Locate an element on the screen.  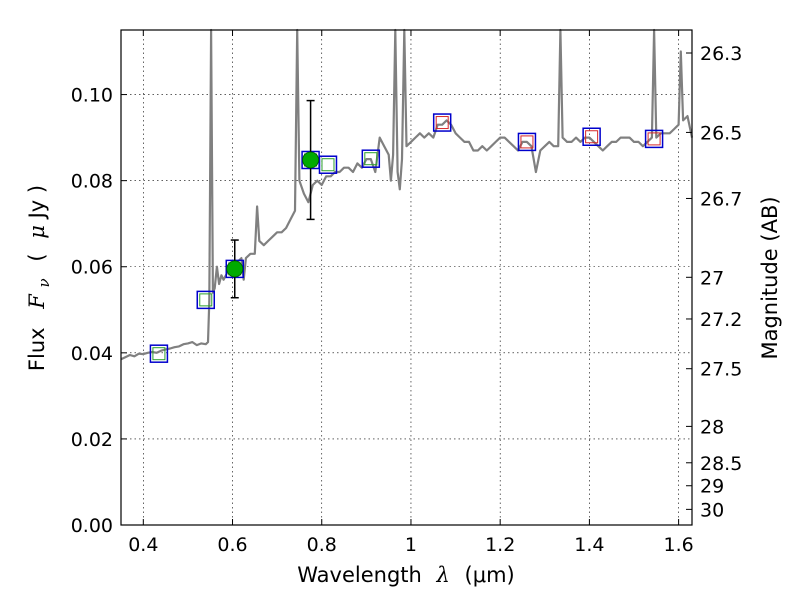
y-tick-label: 0.08 is located at coordinates (92, 182).